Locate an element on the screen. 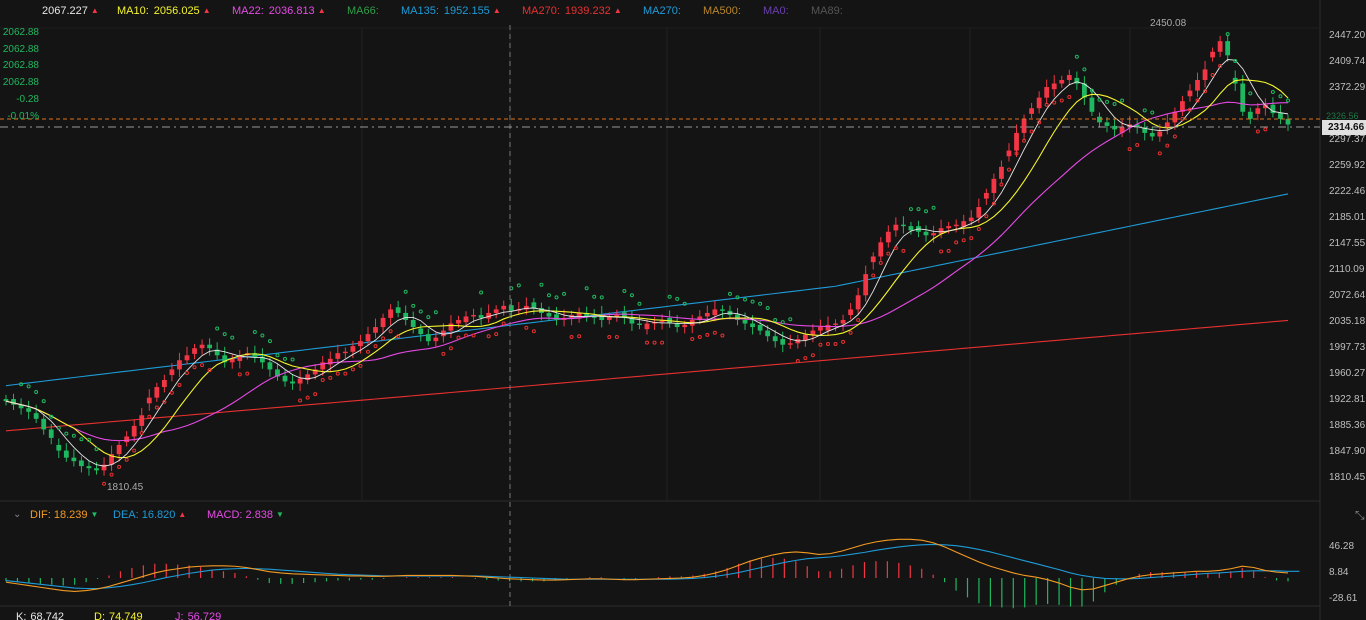  ma89-legend: MA89: is located at coordinates (827, 11).